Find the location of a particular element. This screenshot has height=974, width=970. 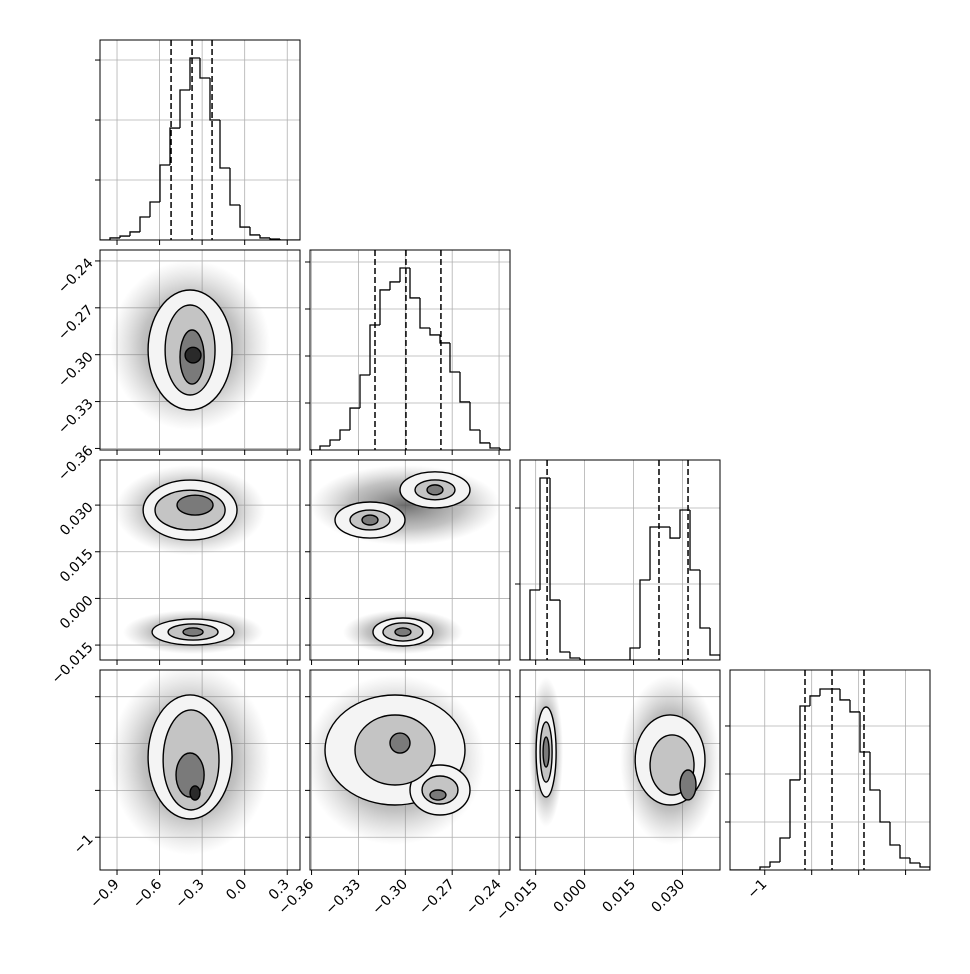

y-tick-label: 0.030 is located at coordinates (77, 519).